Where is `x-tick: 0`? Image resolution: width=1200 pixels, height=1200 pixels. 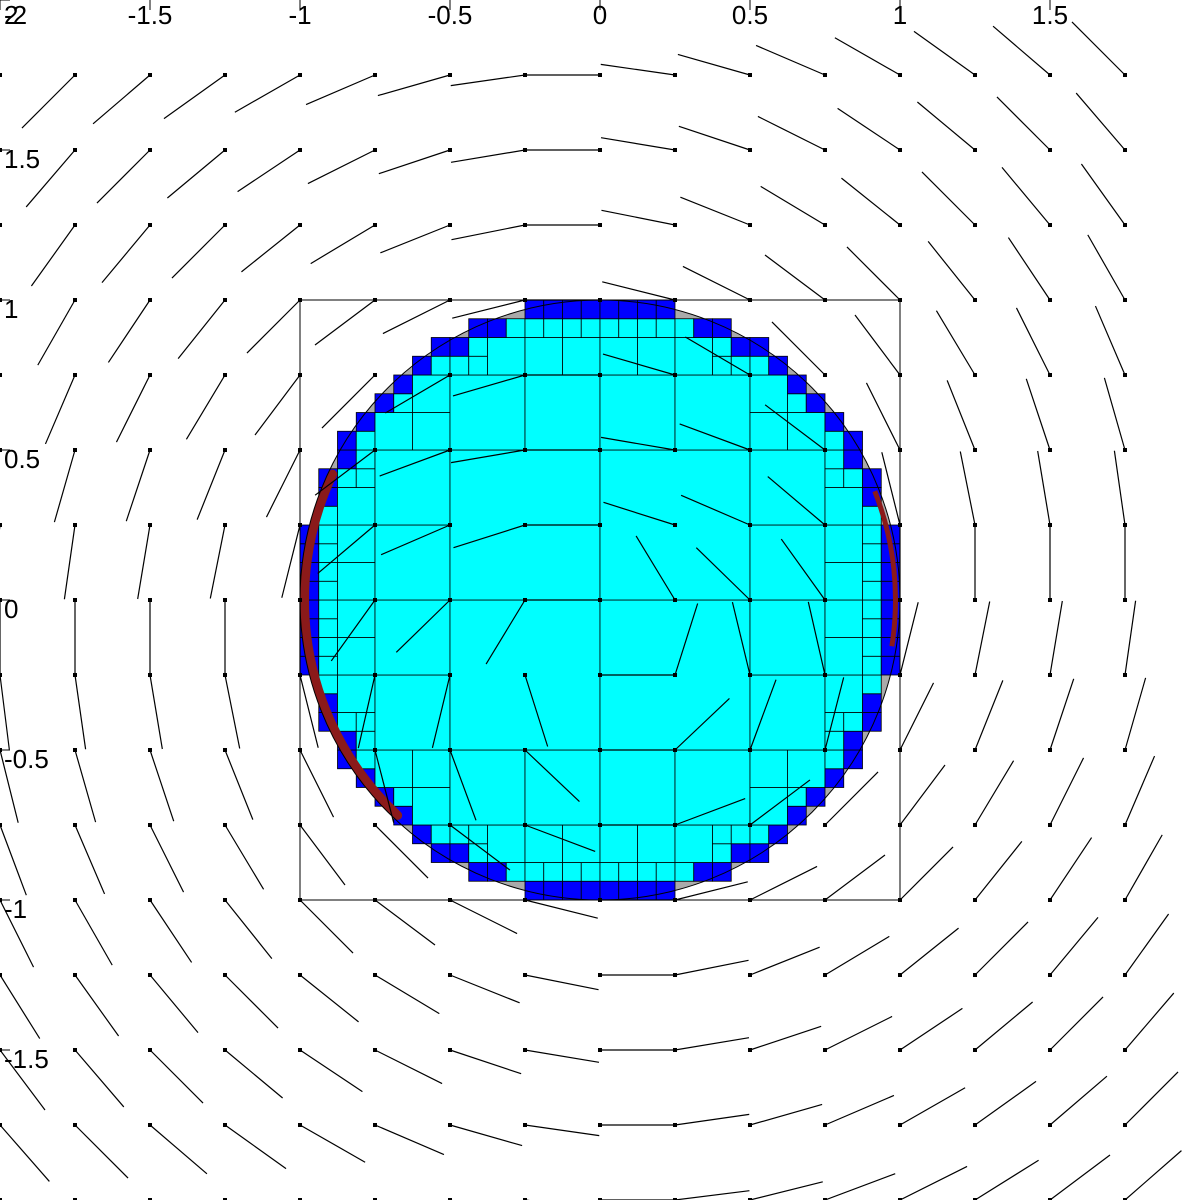 x-tick: 0 is located at coordinates (600, 15).